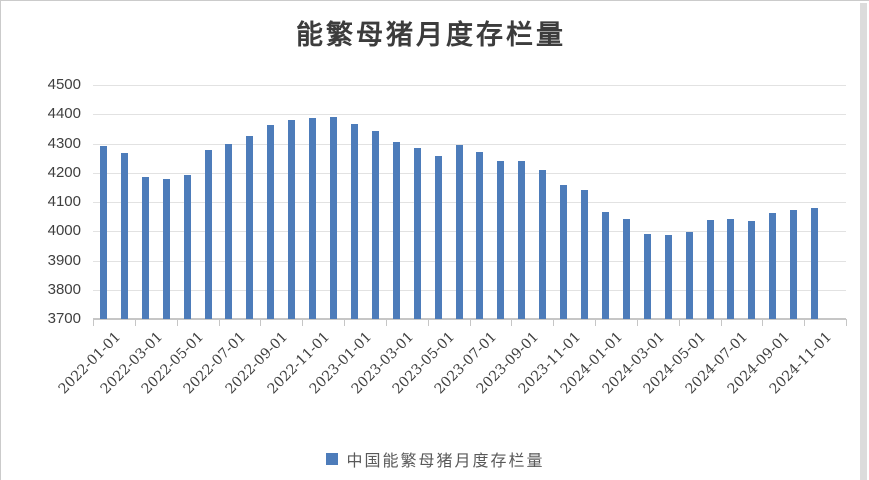 This screenshot has height=480, width=869. What do you see at coordinates (332, 459) in the screenshot?
I see `legend-swatch-icon` at bounding box center [332, 459].